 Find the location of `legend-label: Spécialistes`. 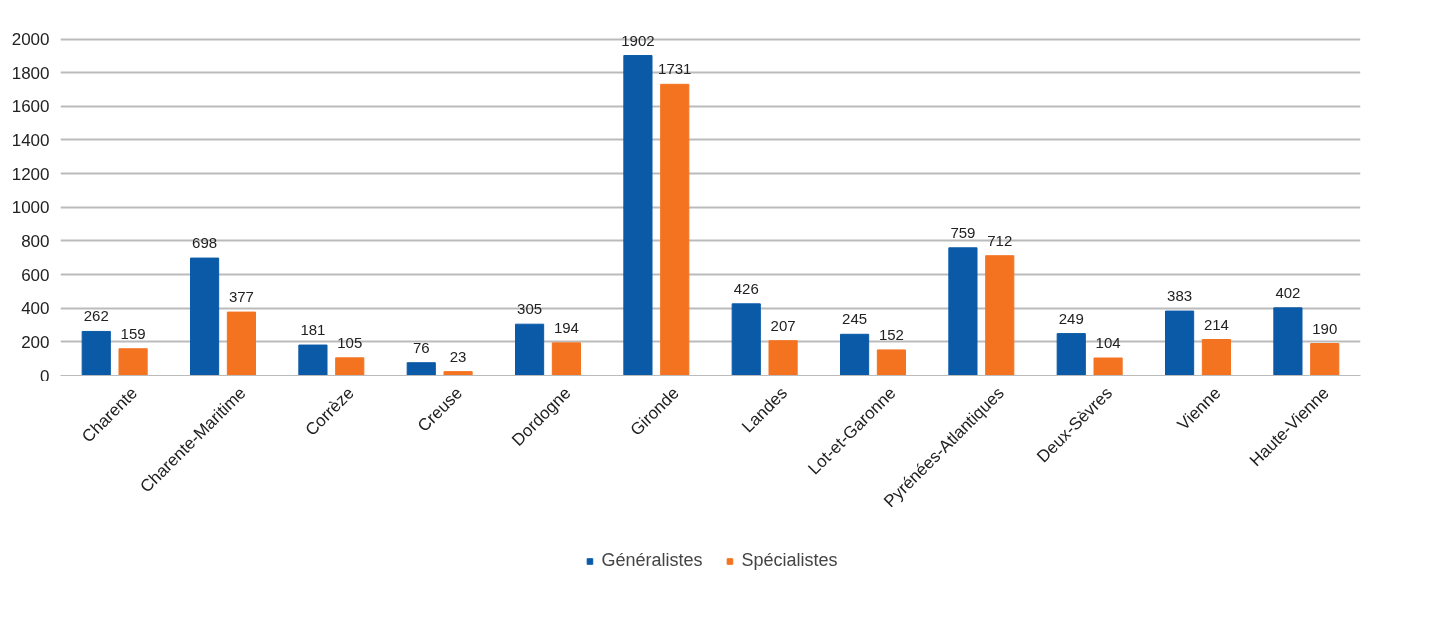

legend-label: Spécialistes is located at coordinates (789, 560).